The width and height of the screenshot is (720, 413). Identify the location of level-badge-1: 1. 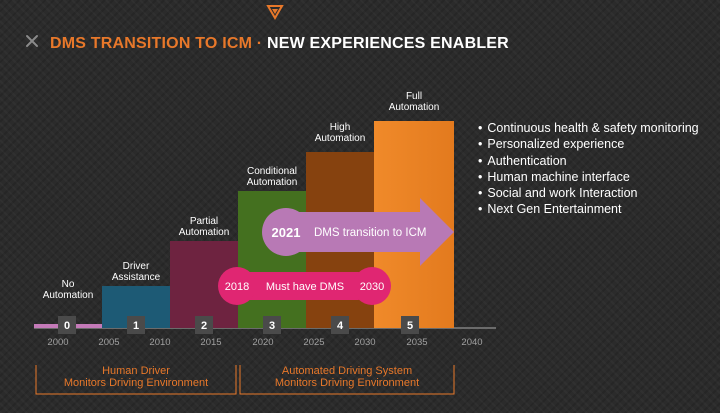
(136, 325).